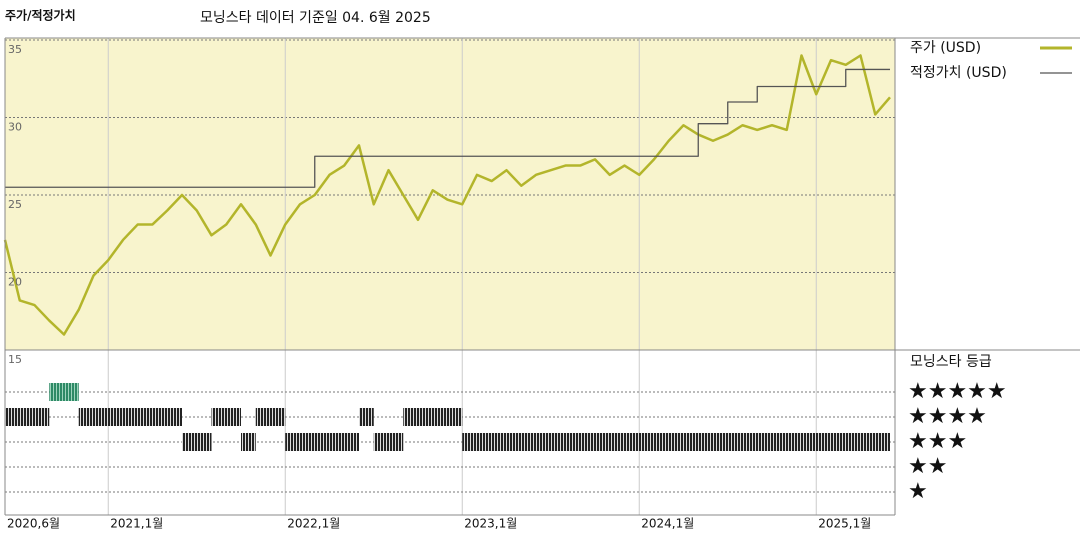 Image resolution: width=1080 pixels, height=540 pixels. Describe the element at coordinates (667, 524) in the screenshot. I see `x-tick-label: 2024,1월` at that location.